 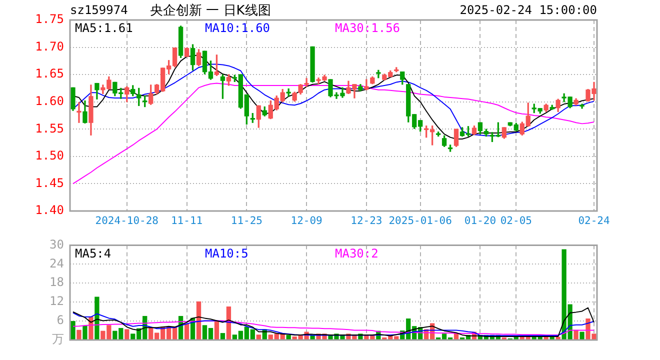 I want to click on text: MA5:4, so click(x=93, y=253).